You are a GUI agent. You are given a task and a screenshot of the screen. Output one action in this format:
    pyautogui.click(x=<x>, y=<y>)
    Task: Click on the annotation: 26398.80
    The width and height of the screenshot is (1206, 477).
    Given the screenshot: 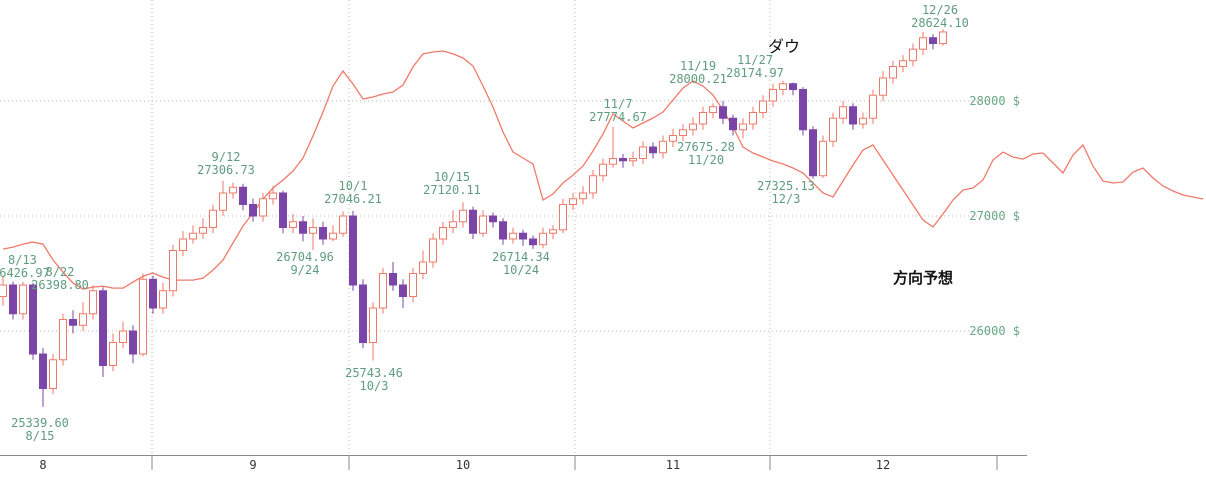 What is the action you would take?
    pyautogui.click(x=60, y=285)
    